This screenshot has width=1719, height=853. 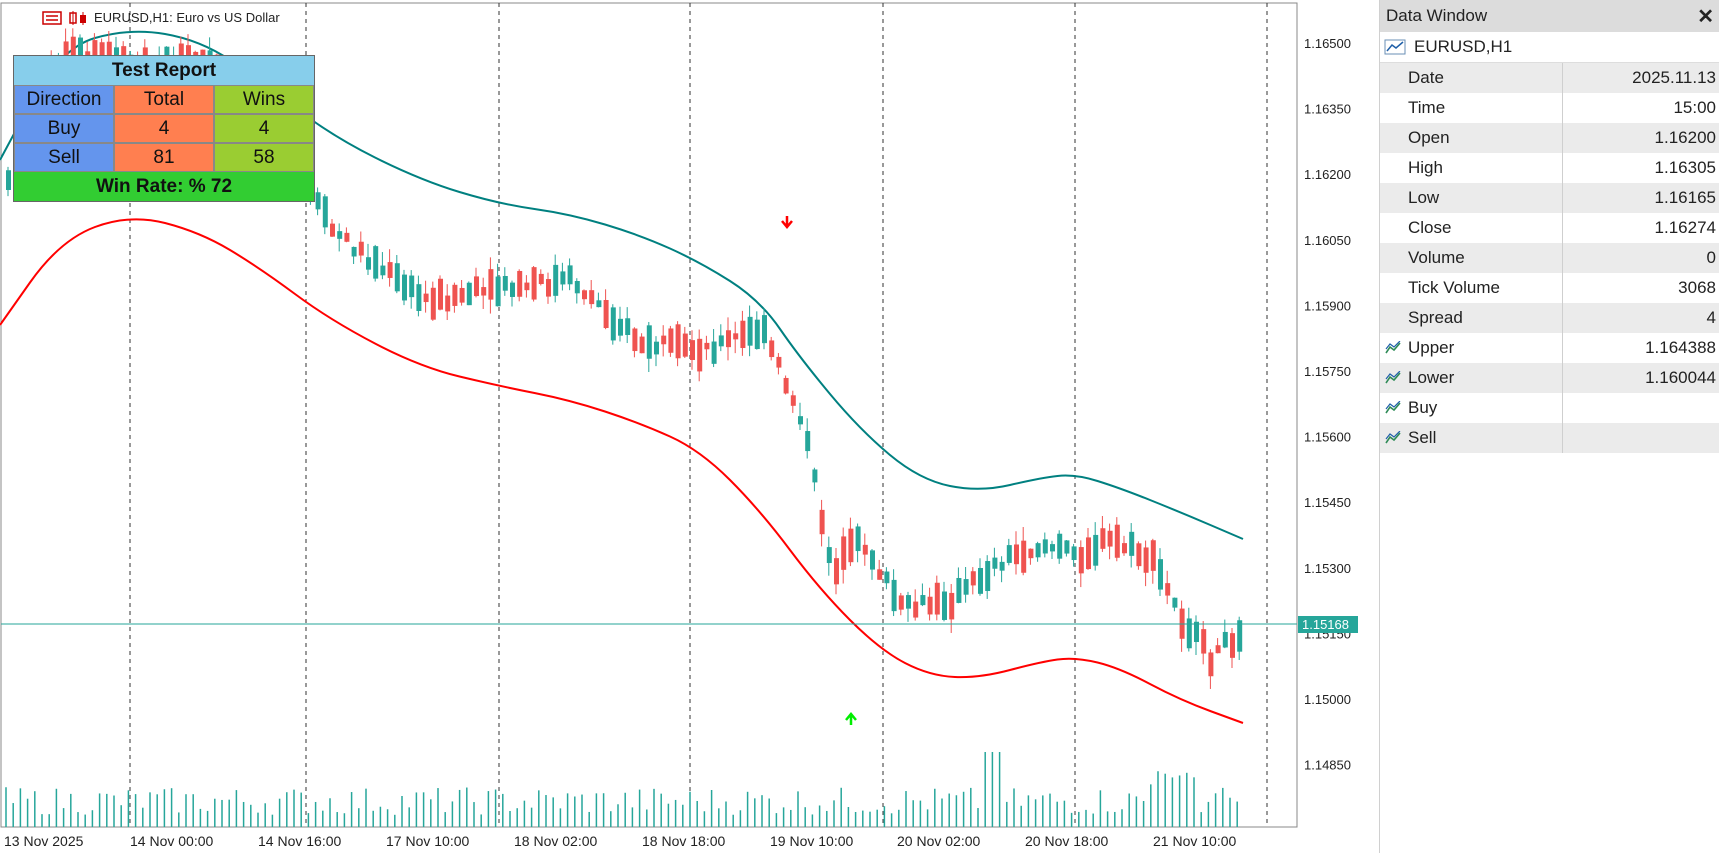 I want to click on price-tick-label: 1.16500, so click(x=1327, y=43).